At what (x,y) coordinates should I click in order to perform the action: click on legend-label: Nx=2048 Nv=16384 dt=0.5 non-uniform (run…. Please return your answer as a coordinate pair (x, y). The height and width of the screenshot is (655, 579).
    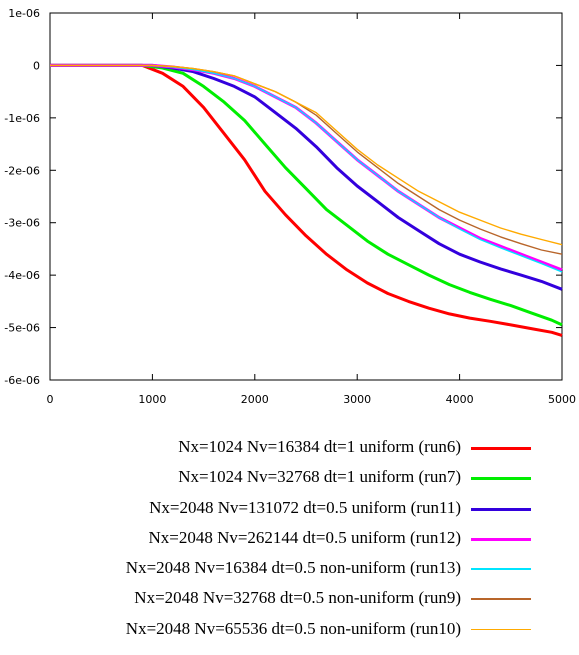
    Looking at the image, I should click on (293, 568).